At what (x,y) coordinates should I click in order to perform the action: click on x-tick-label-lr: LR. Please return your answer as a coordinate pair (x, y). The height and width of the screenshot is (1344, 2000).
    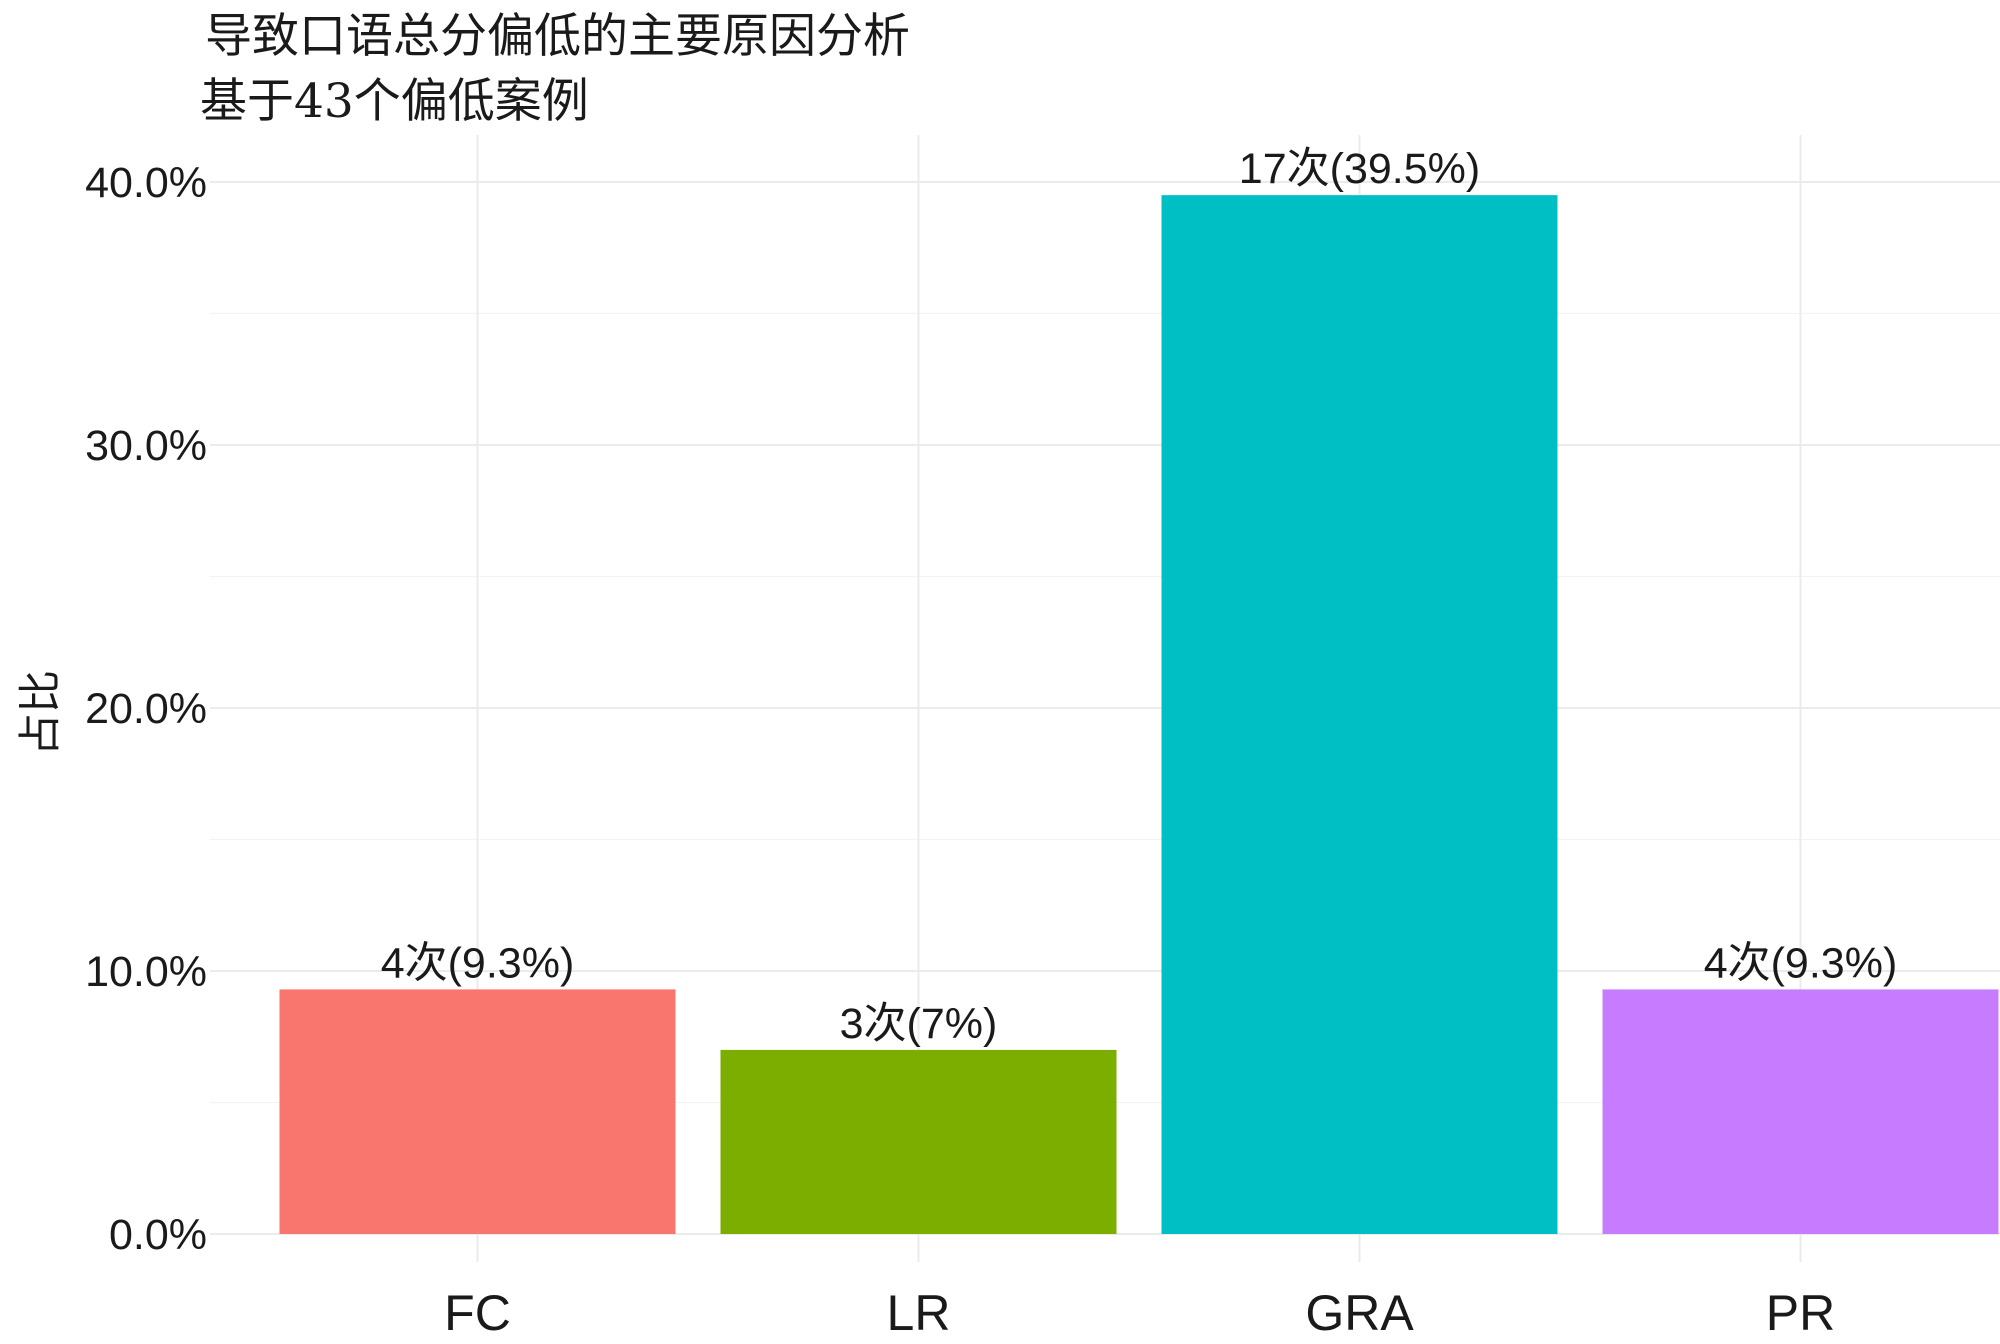
    Looking at the image, I should click on (919, 1313).